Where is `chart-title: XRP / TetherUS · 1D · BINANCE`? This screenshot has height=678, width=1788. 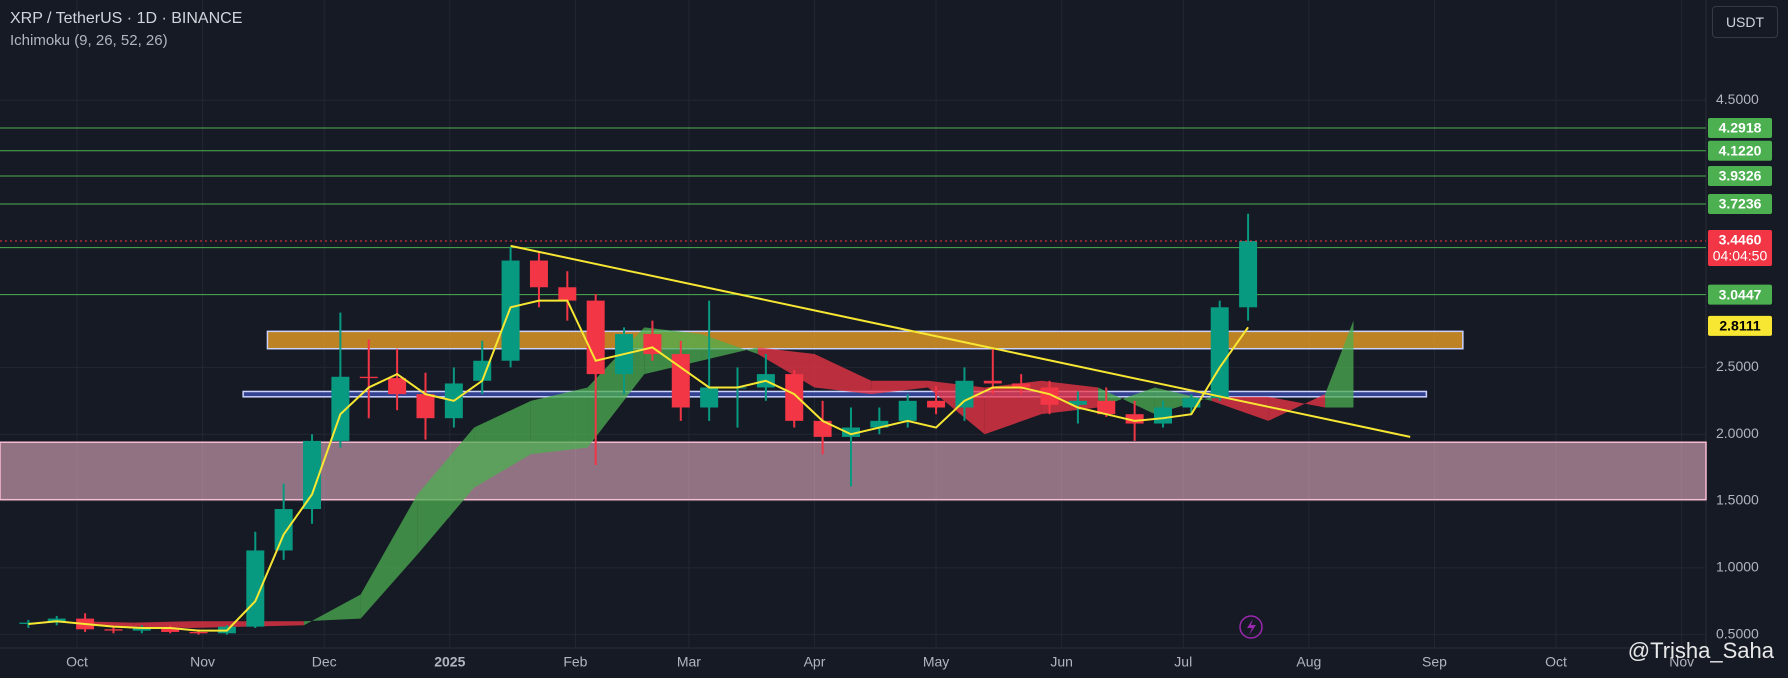
chart-title: XRP / TetherUS · 1D · BINANCE is located at coordinates (126, 18).